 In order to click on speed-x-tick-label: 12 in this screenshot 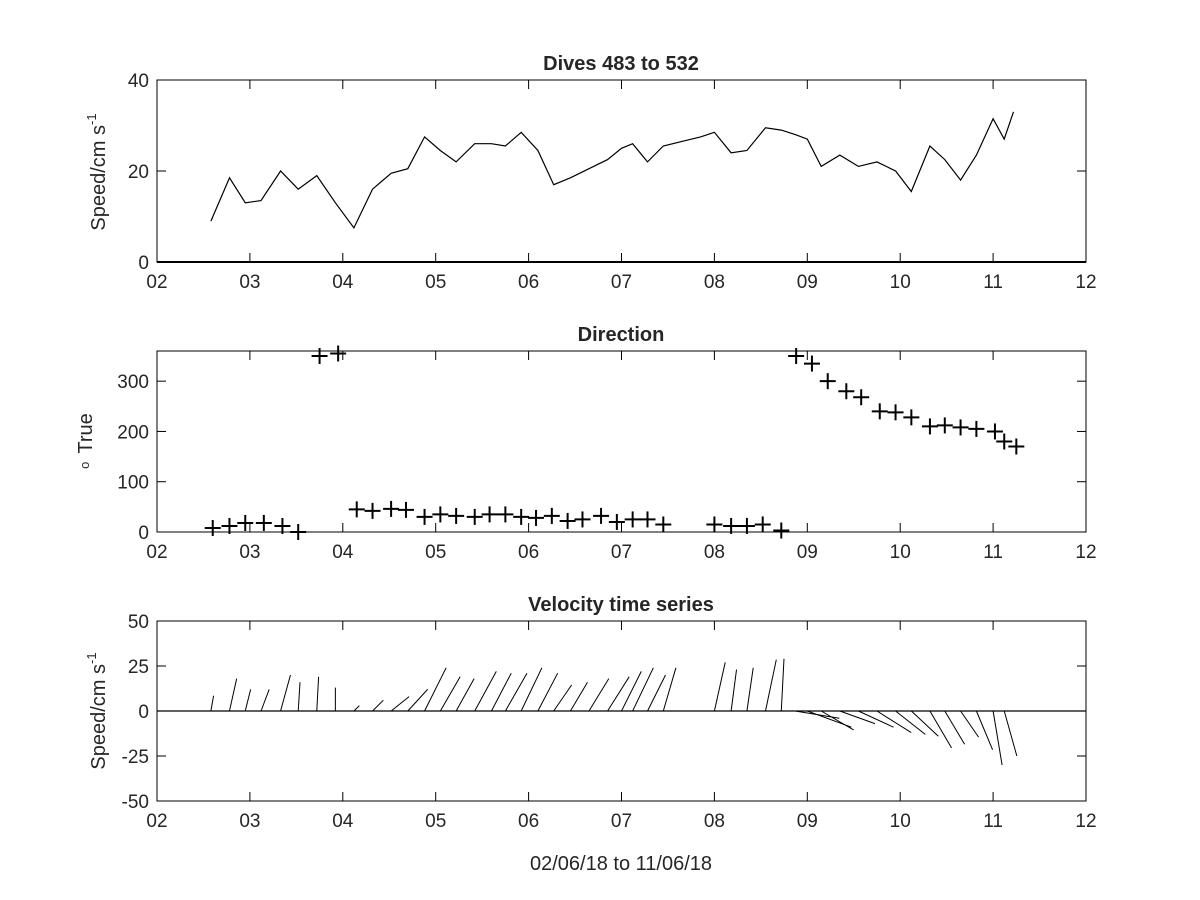, I will do `click(1085, 282)`.